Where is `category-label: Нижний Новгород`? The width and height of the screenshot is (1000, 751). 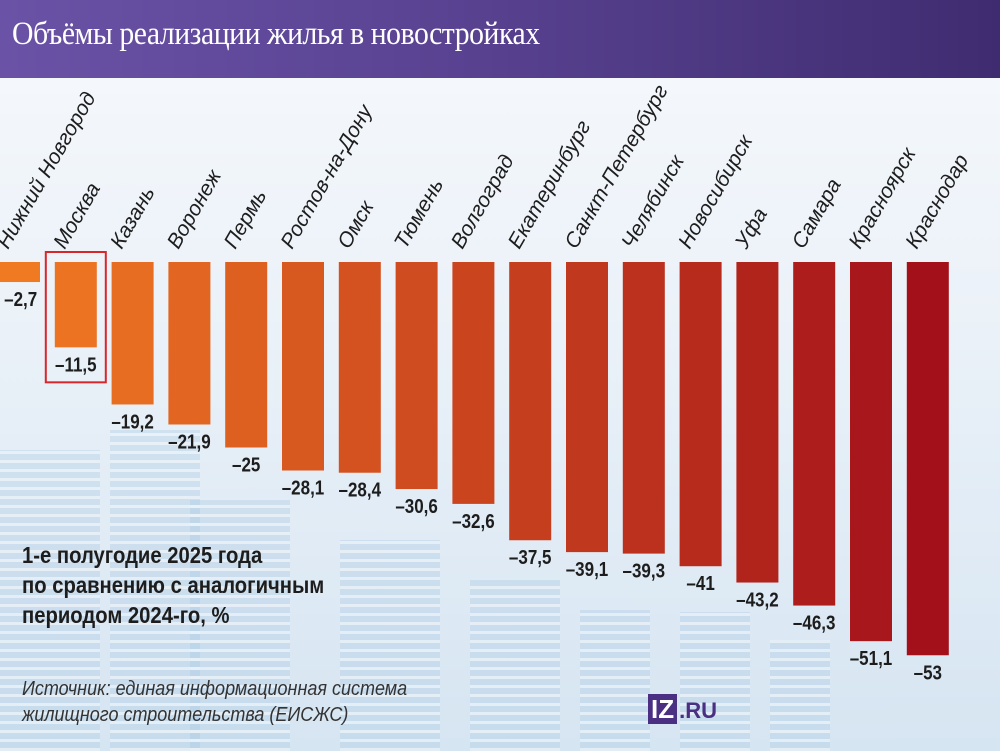
category-label: Нижний Новгород is located at coordinates (50, 170).